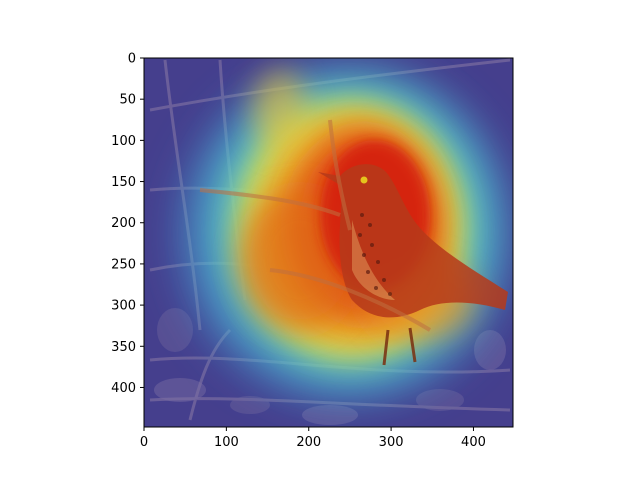  What do you see at coordinates (123, 182) in the screenshot?
I see `y-tick-label: 150` at bounding box center [123, 182].